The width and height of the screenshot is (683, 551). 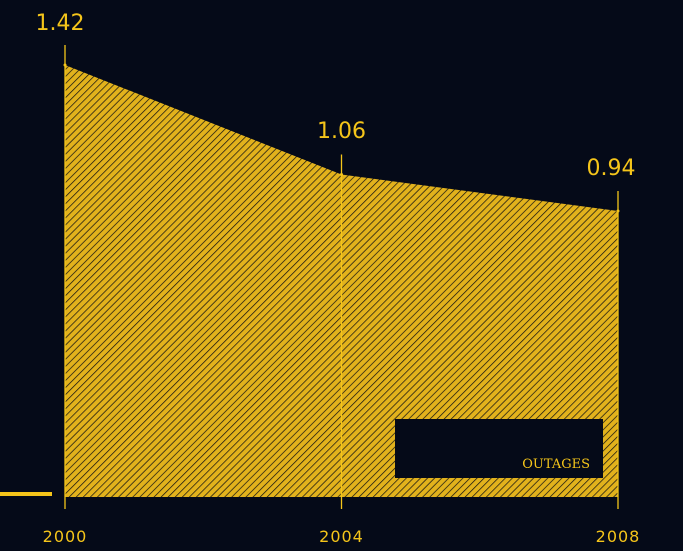 What do you see at coordinates (618, 536) in the screenshot?
I see `x-tick-label-2008: 2008` at bounding box center [618, 536].